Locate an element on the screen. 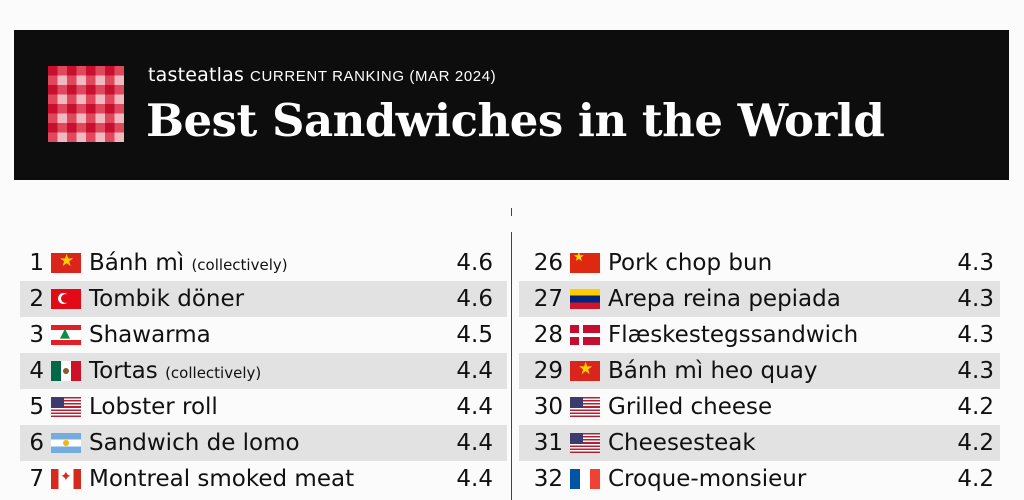 The width and height of the screenshot is (1024, 500). ranking-row: 7 Montreal smoked meat 4.4 is located at coordinates (263, 479).